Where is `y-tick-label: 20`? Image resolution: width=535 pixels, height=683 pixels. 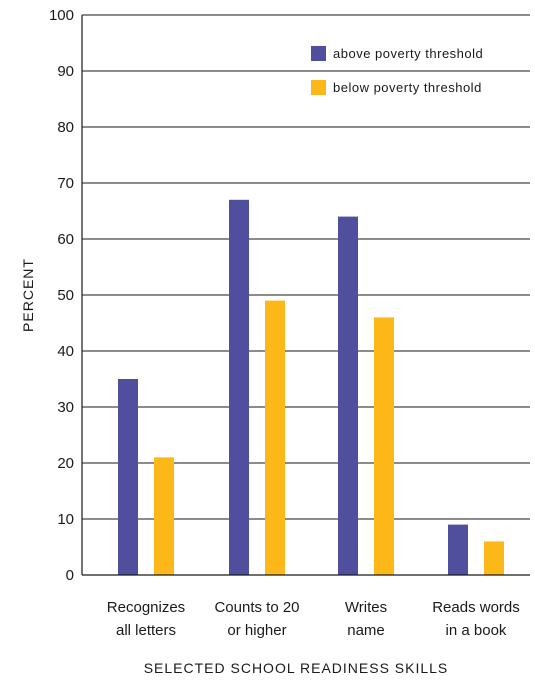 y-tick-label: 20 is located at coordinates (65, 463).